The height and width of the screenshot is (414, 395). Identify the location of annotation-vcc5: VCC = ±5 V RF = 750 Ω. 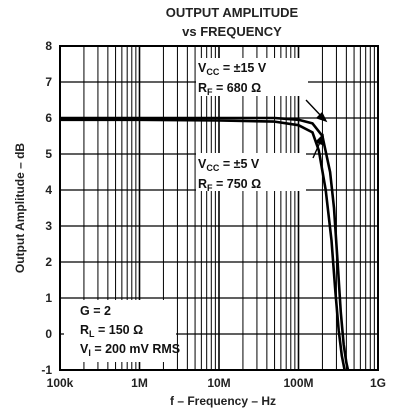
(251, 173).